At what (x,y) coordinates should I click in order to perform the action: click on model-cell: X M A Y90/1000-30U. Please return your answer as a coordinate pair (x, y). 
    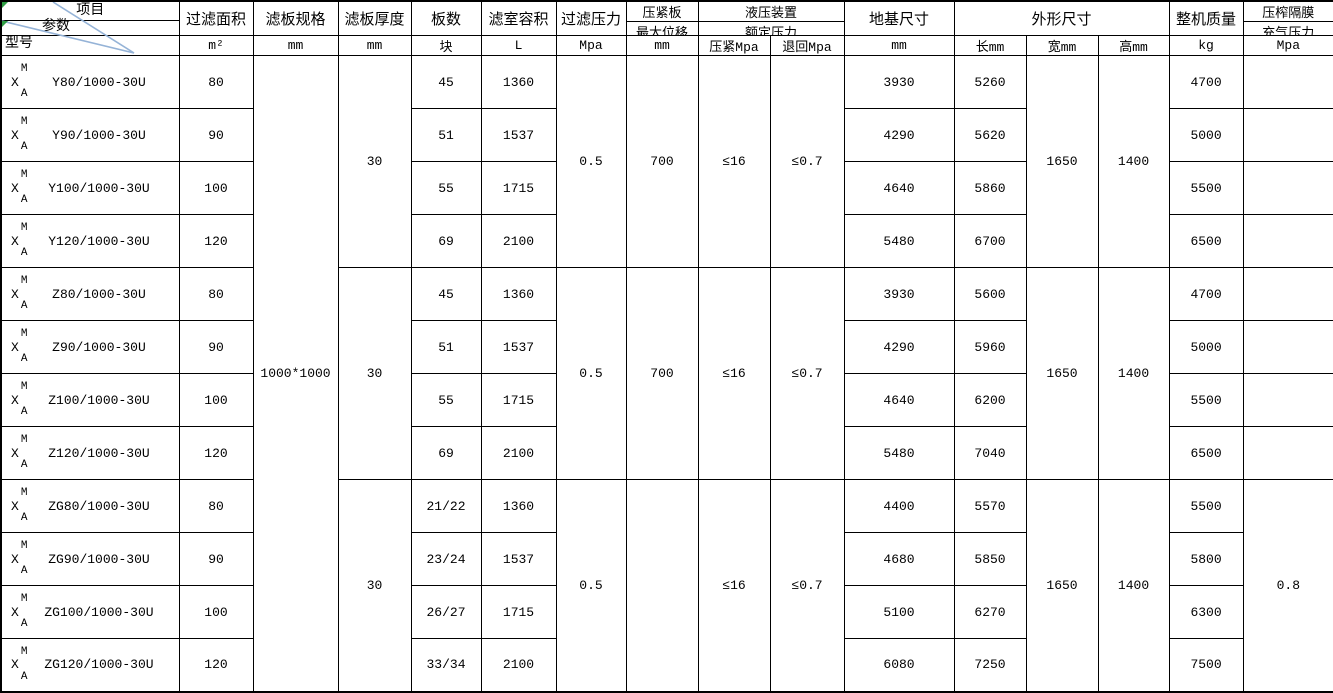
    Looking at the image, I should click on (90, 135).